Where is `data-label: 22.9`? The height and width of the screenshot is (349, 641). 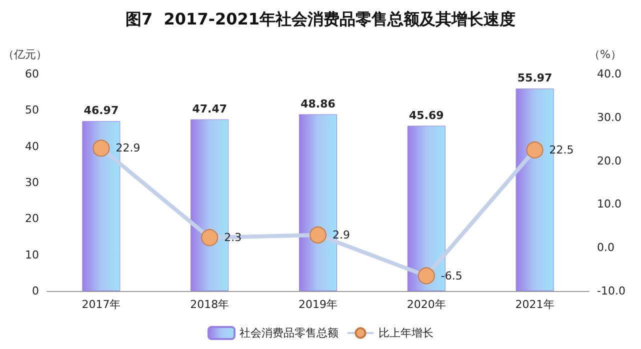
data-label: 22.9 is located at coordinates (128, 148).